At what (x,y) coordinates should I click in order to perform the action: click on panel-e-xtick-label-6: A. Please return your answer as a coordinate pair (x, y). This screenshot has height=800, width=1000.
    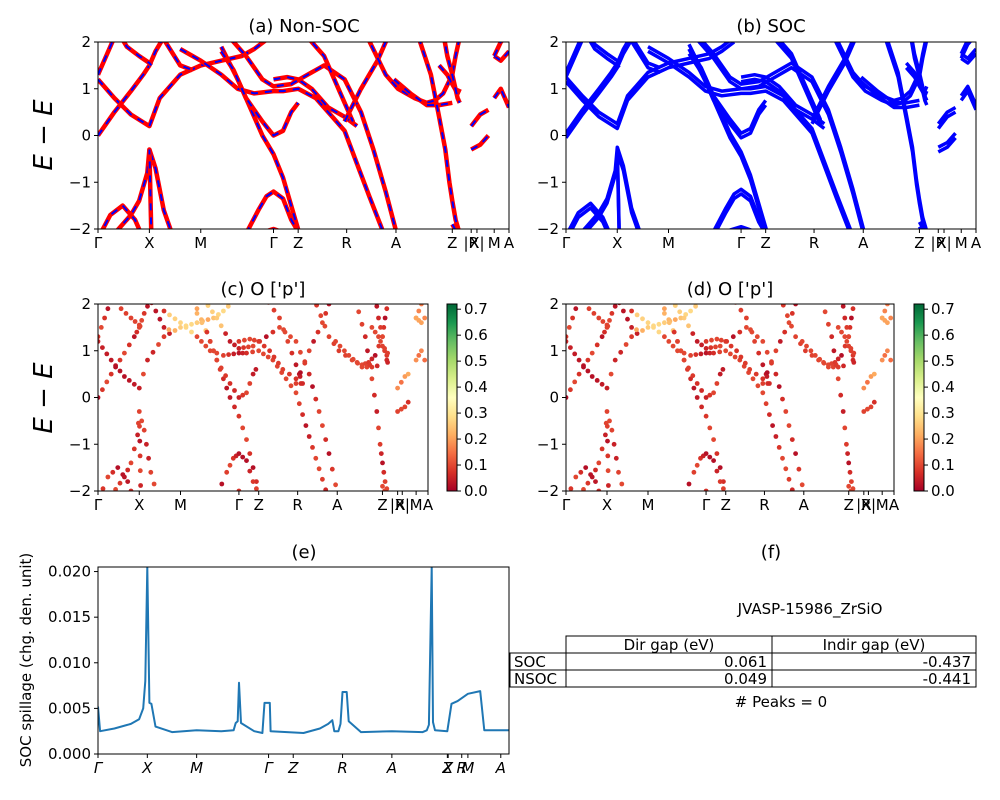
    Looking at the image, I should click on (391, 768).